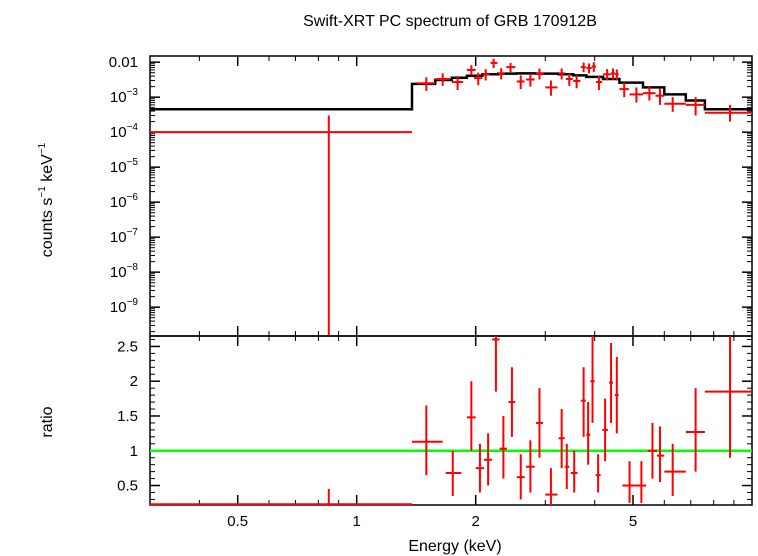 This screenshot has height=556, width=758. I want to click on y-tick-exponent: −5, so click(133, 162).